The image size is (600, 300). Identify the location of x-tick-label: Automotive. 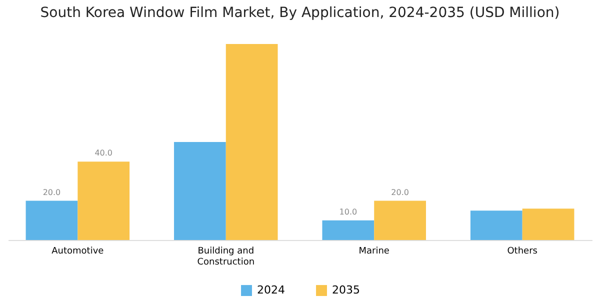
(78, 251).